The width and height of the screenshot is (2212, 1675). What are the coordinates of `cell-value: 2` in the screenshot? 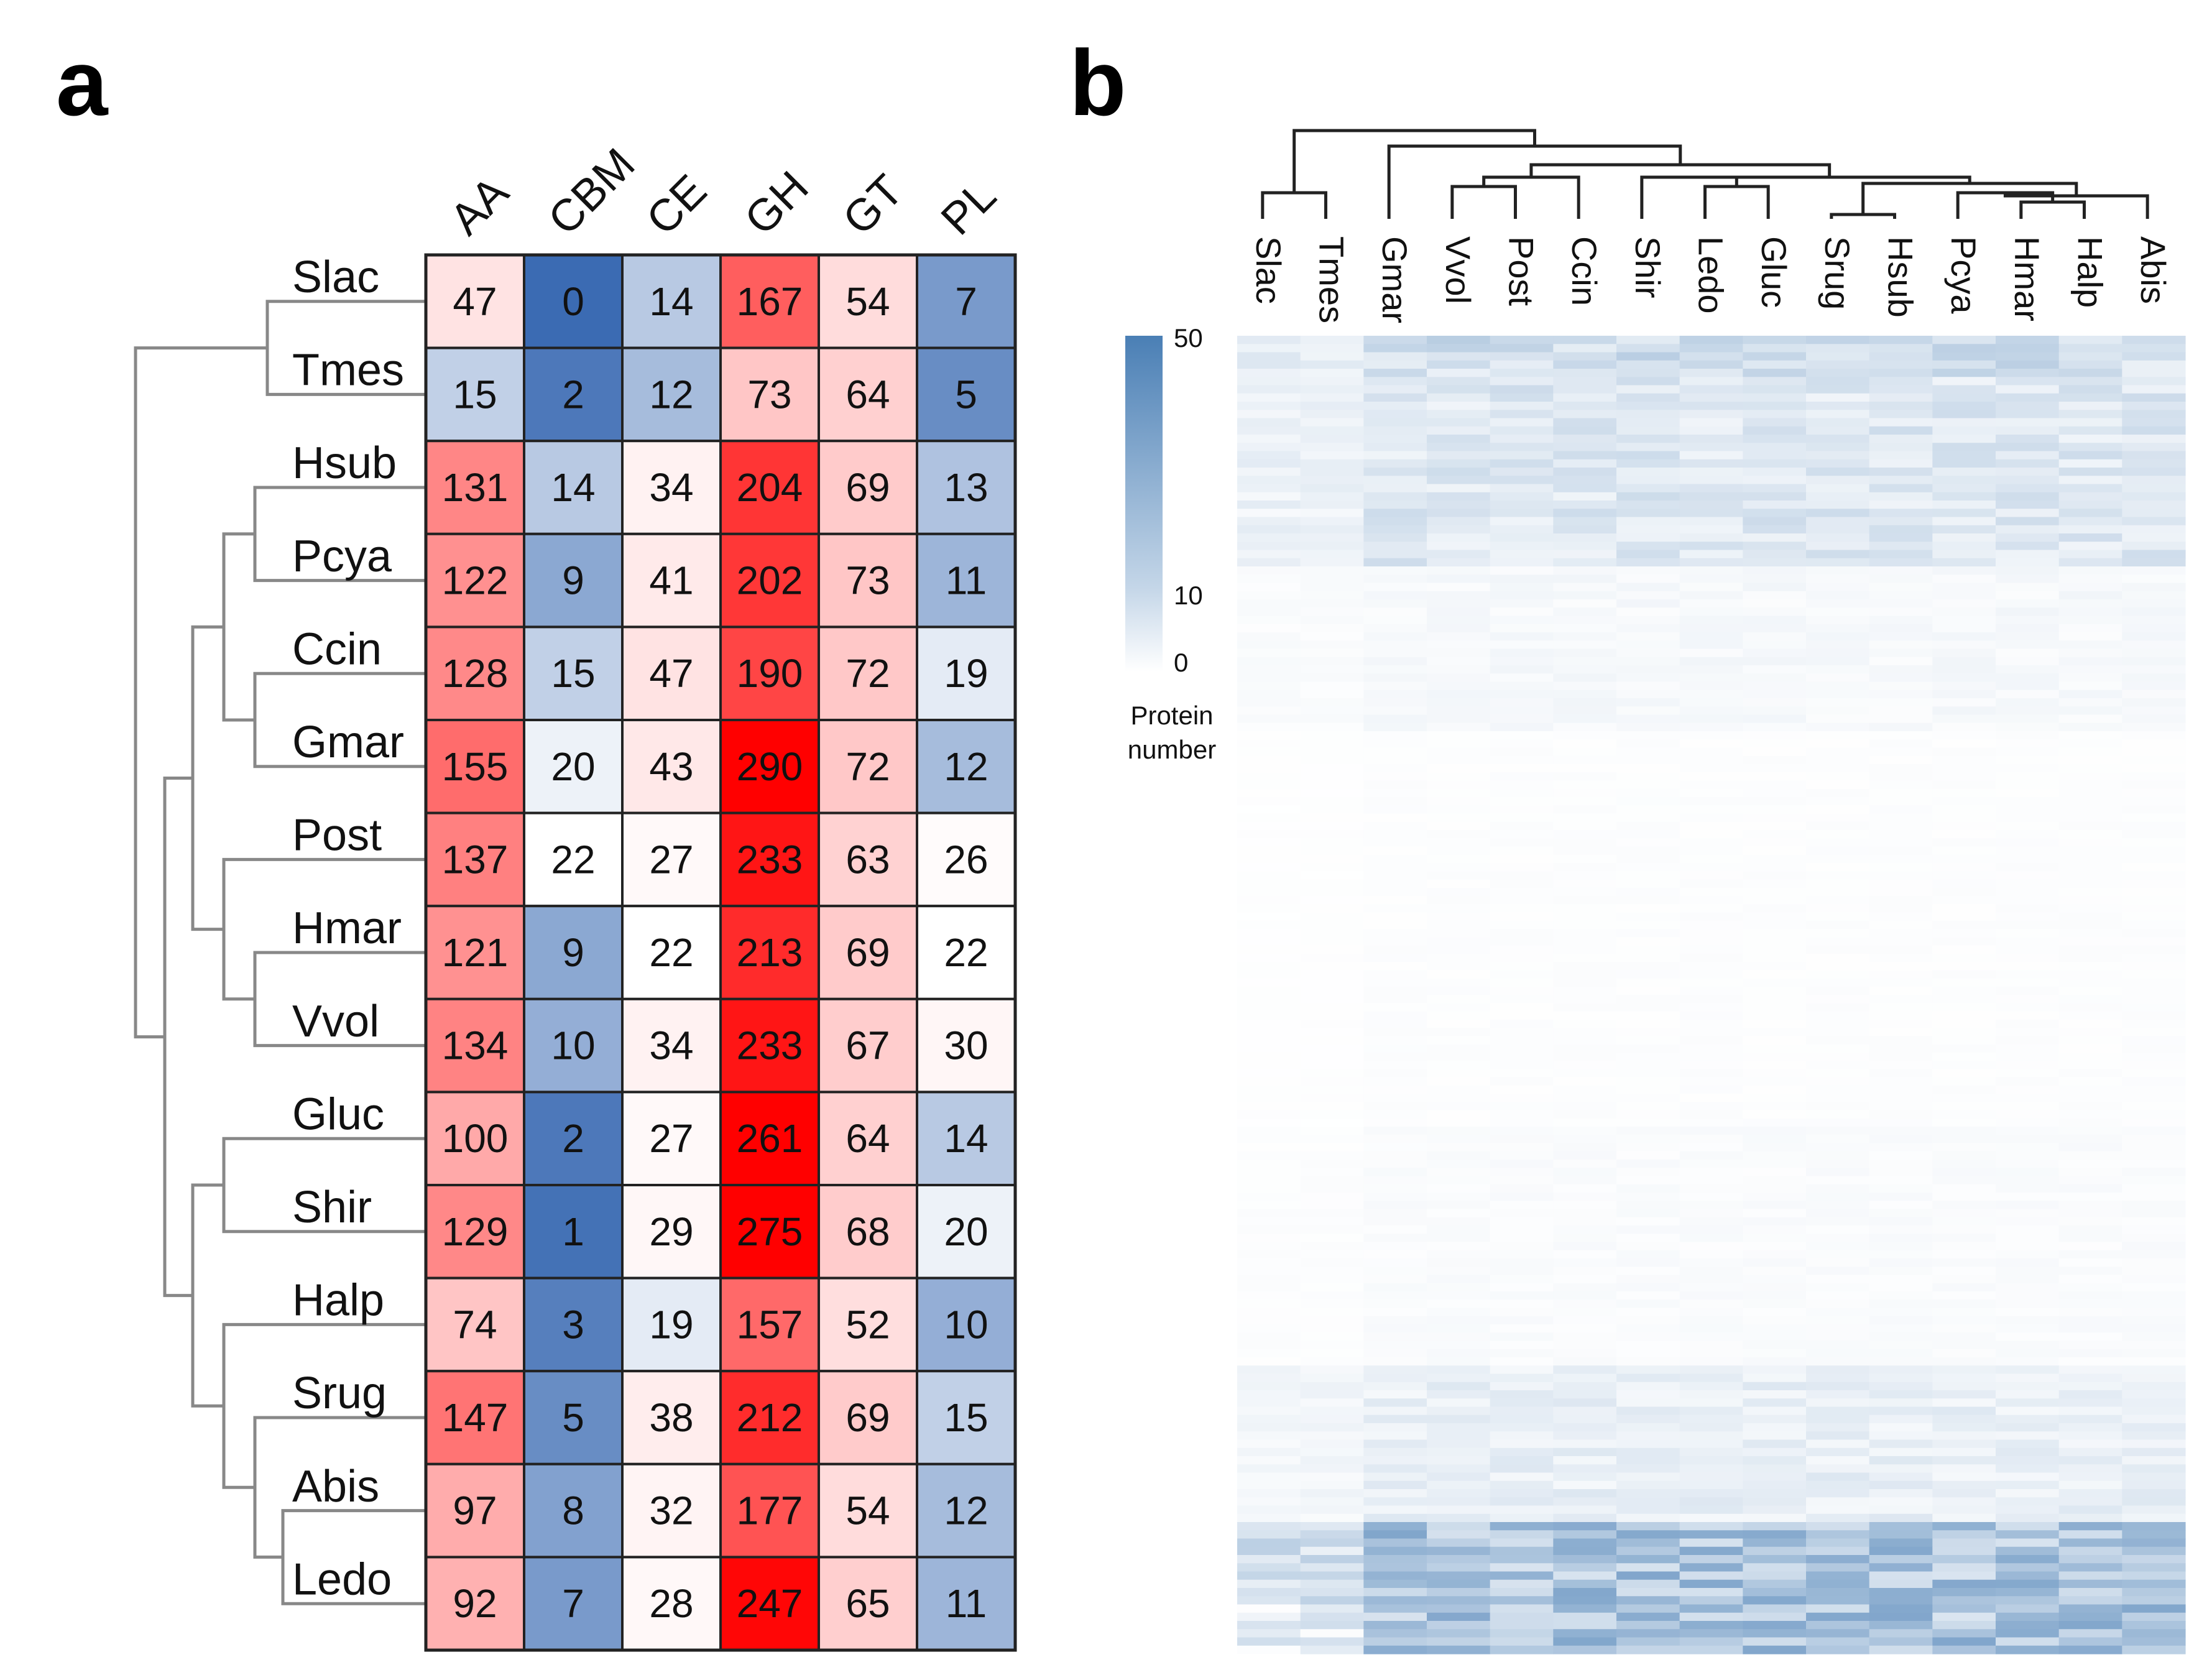 It's located at (573, 1139).